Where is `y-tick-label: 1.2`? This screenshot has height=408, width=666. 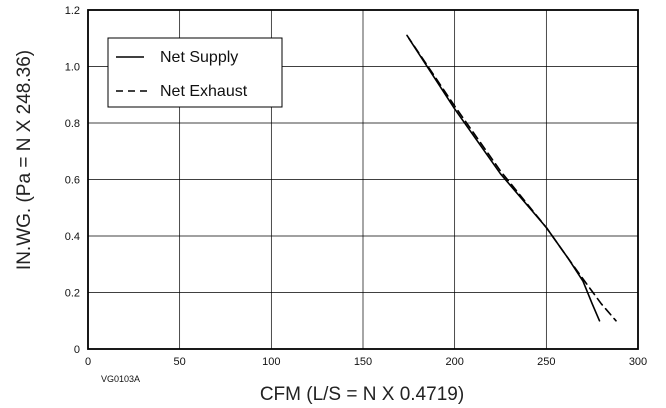
y-tick-label: 1.2 is located at coordinates (72, 11).